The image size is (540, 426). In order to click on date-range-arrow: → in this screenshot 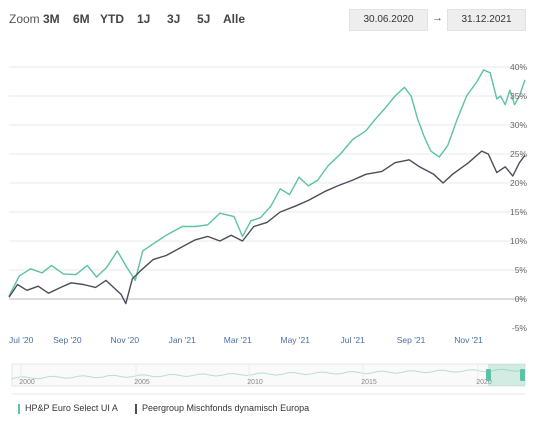, I will do `click(437, 18)`.